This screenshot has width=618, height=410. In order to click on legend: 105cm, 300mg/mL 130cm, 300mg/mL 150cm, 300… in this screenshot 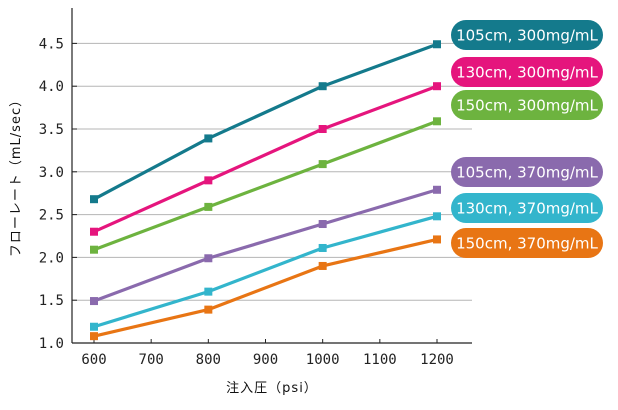, I will do `click(527, 139)`.